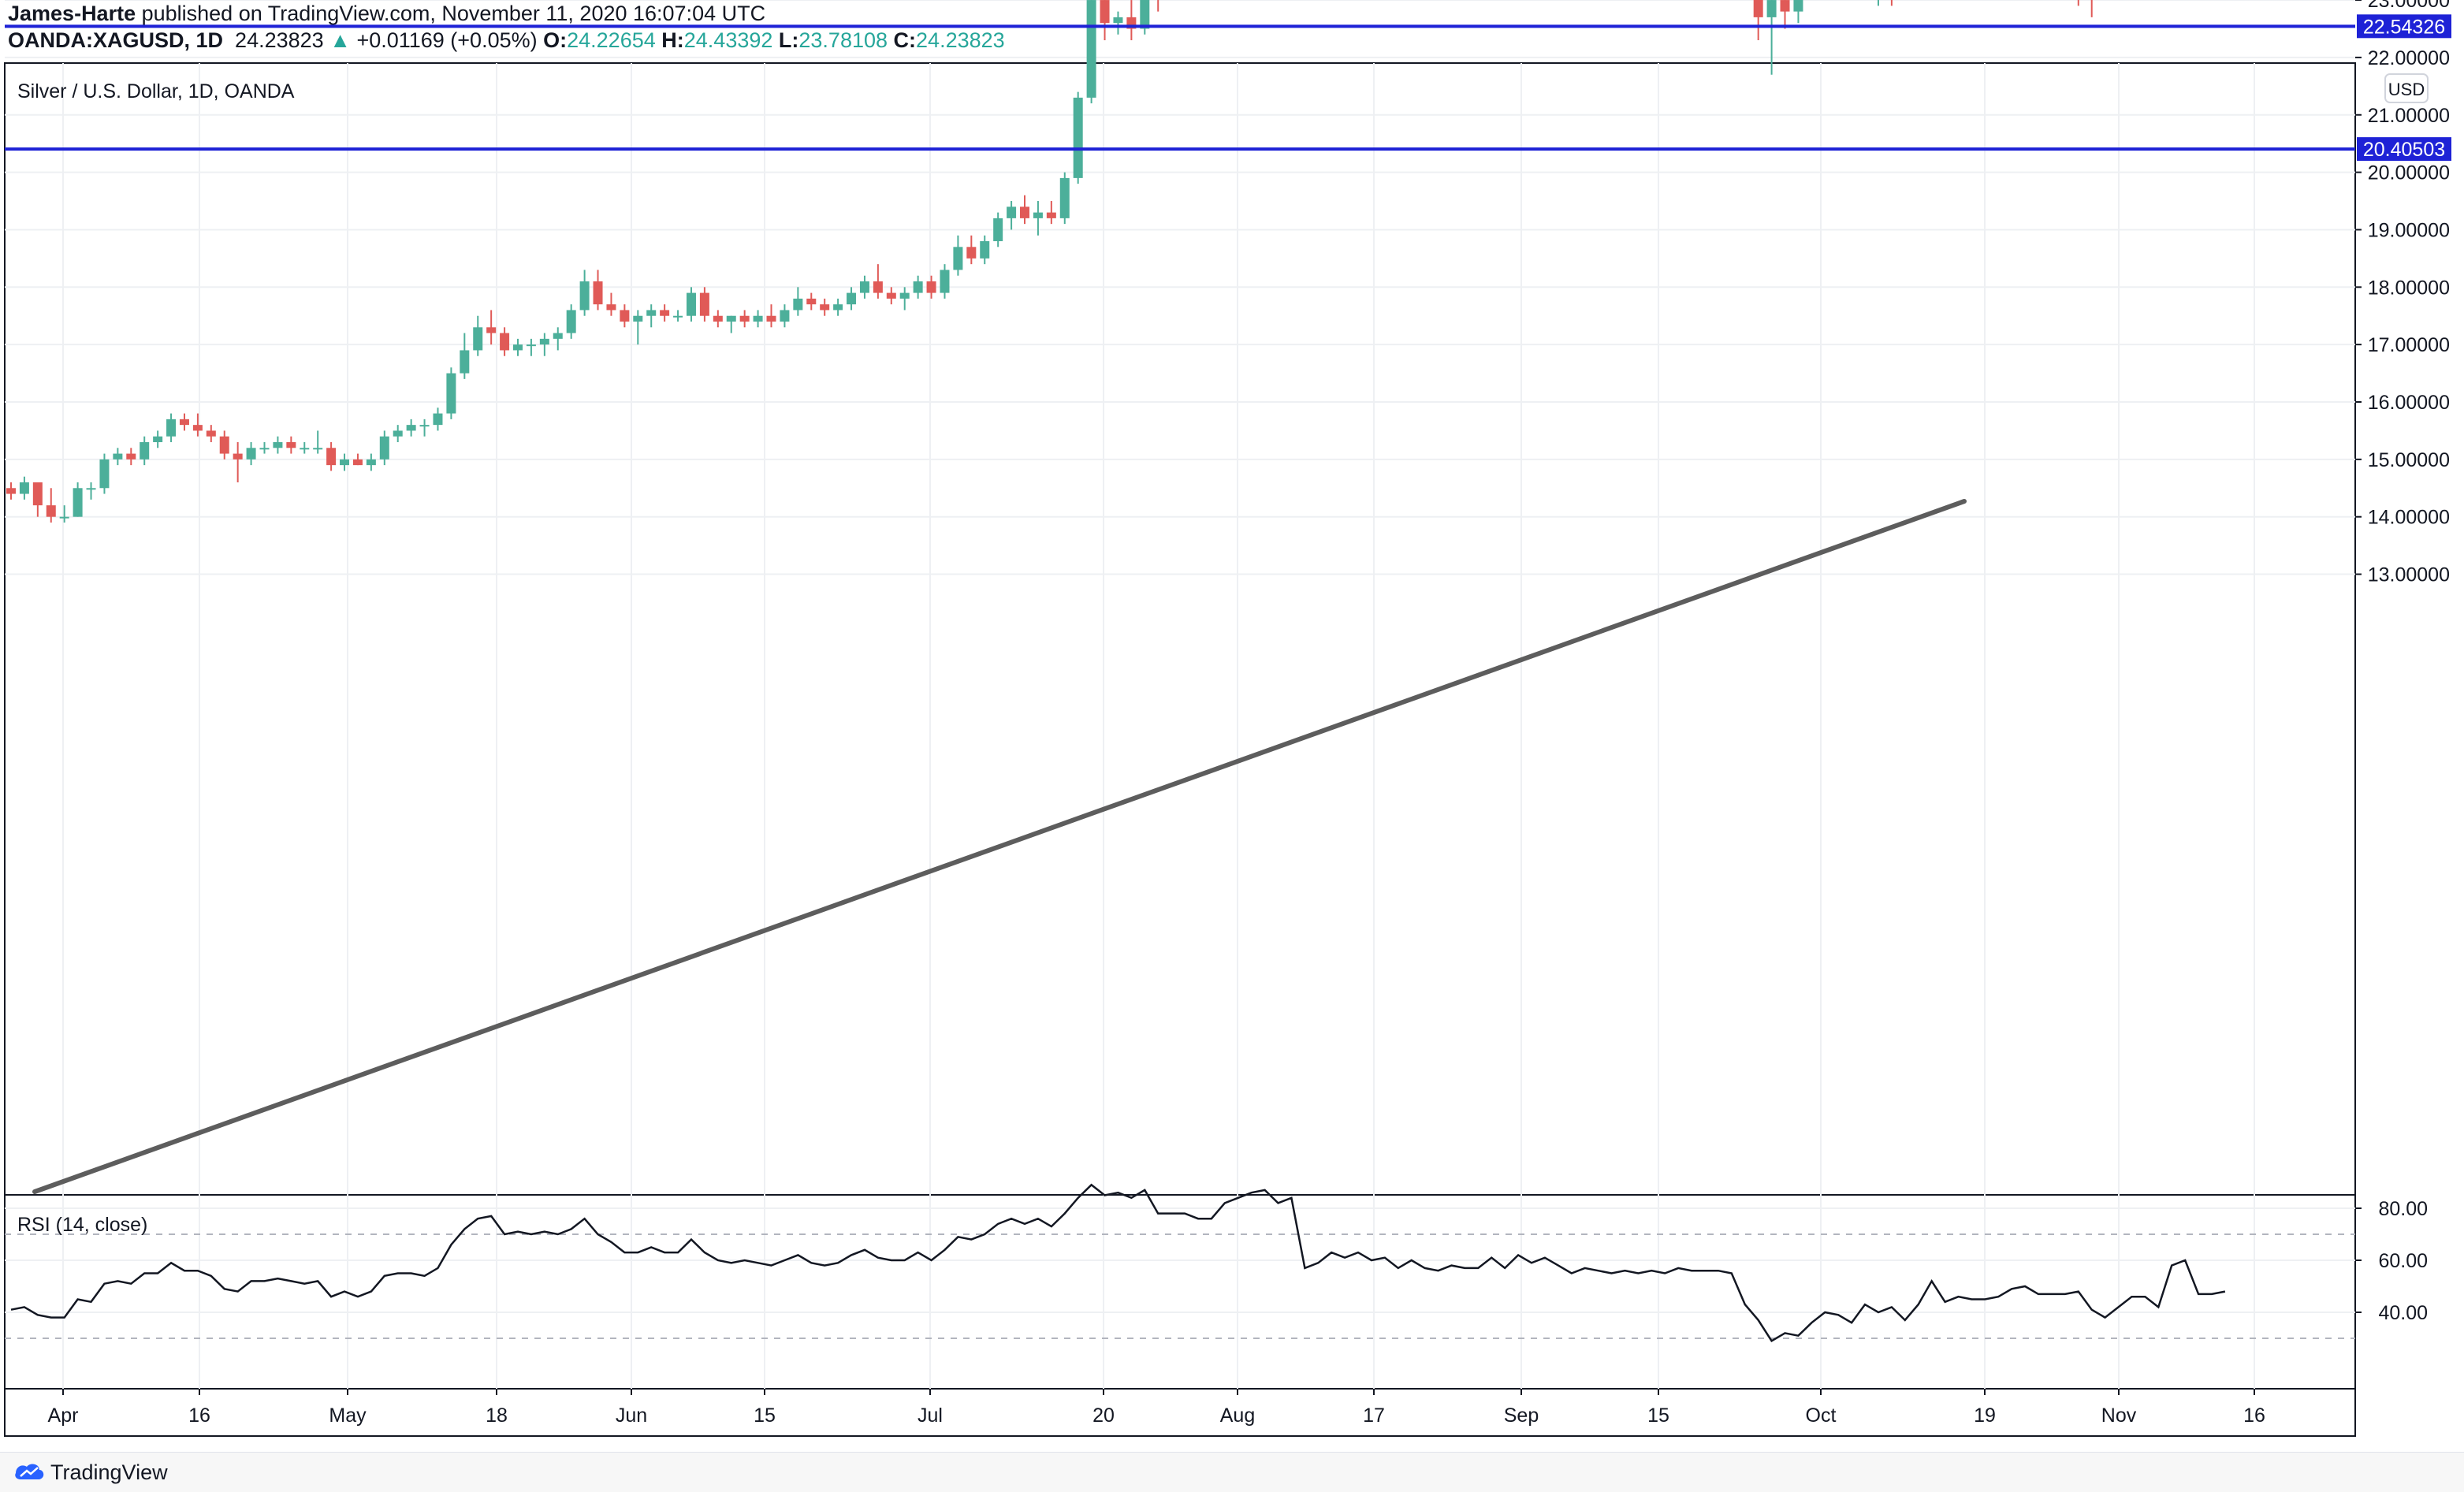 Image resolution: width=2464 pixels, height=1492 pixels. Describe the element at coordinates (156, 91) in the screenshot. I see `legend-title: Silver / U.S. Dollar, 1D, OANDA` at that location.